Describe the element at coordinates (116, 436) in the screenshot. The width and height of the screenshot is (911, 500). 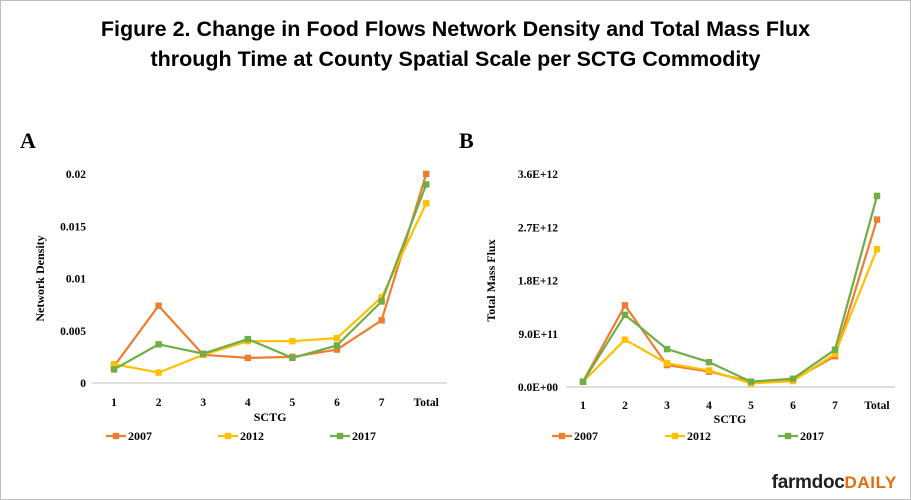
I see `panel-a-legend-marker-2007` at that location.